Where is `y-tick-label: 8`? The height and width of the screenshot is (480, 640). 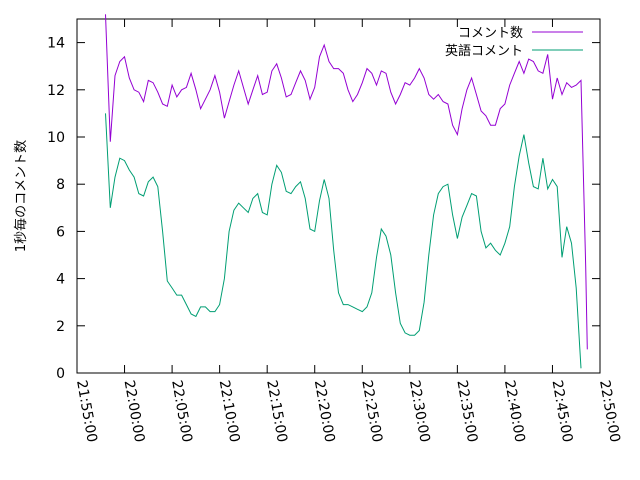
y-tick-label: 8 is located at coordinates (60, 185).